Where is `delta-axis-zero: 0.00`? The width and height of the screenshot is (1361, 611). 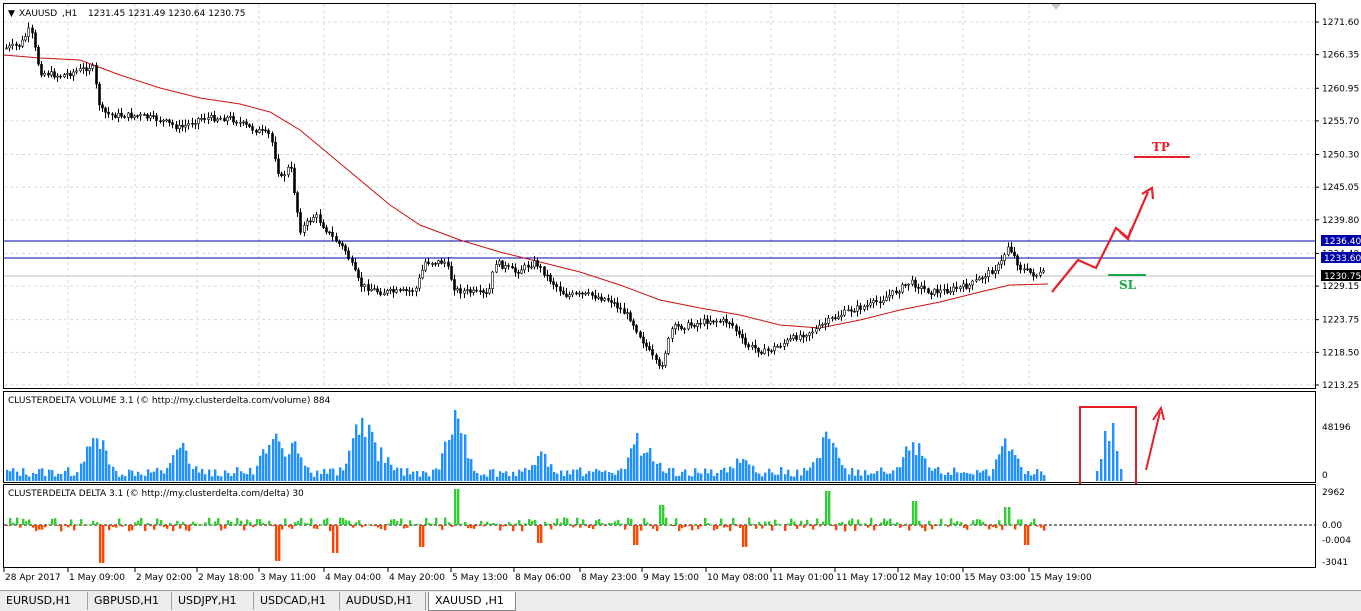
delta-axis-zero: 0.00 is located at coordinates (1332, 526).